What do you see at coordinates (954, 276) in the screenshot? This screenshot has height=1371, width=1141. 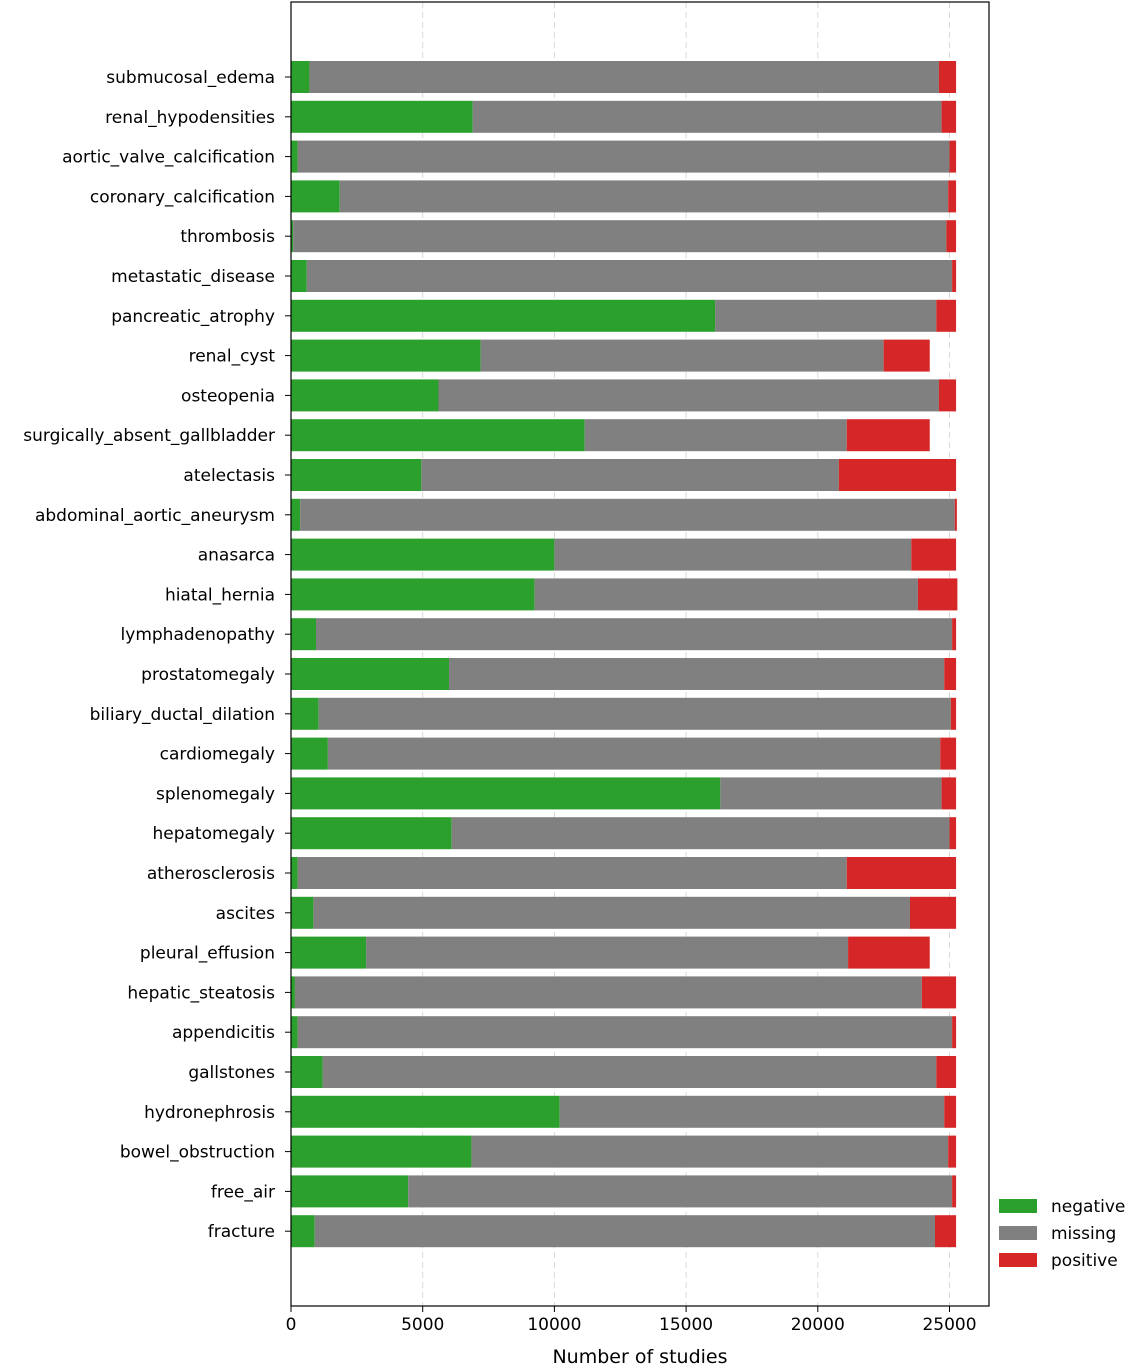 I see `bar-positive-metastatic-disease` at bounding box center [954, 276].